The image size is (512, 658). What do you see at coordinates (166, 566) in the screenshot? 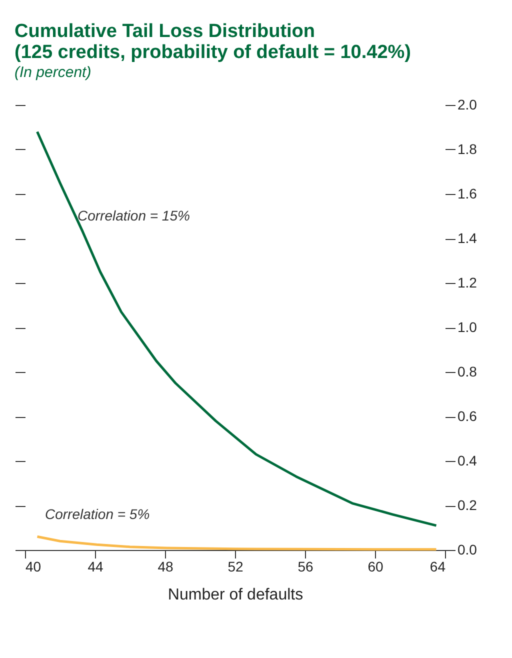
I see `x-tick-label: 48` at bounding box center [166, 566].